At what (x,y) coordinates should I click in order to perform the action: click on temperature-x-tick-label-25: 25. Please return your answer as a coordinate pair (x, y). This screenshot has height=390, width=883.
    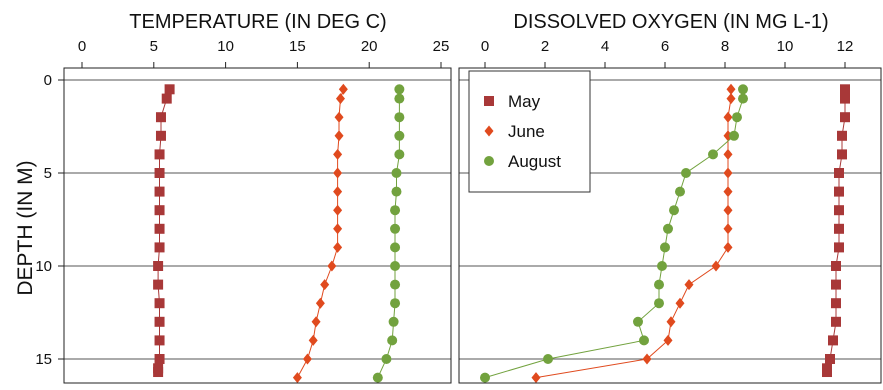
    Looking at the image, I should click on (441, 46).